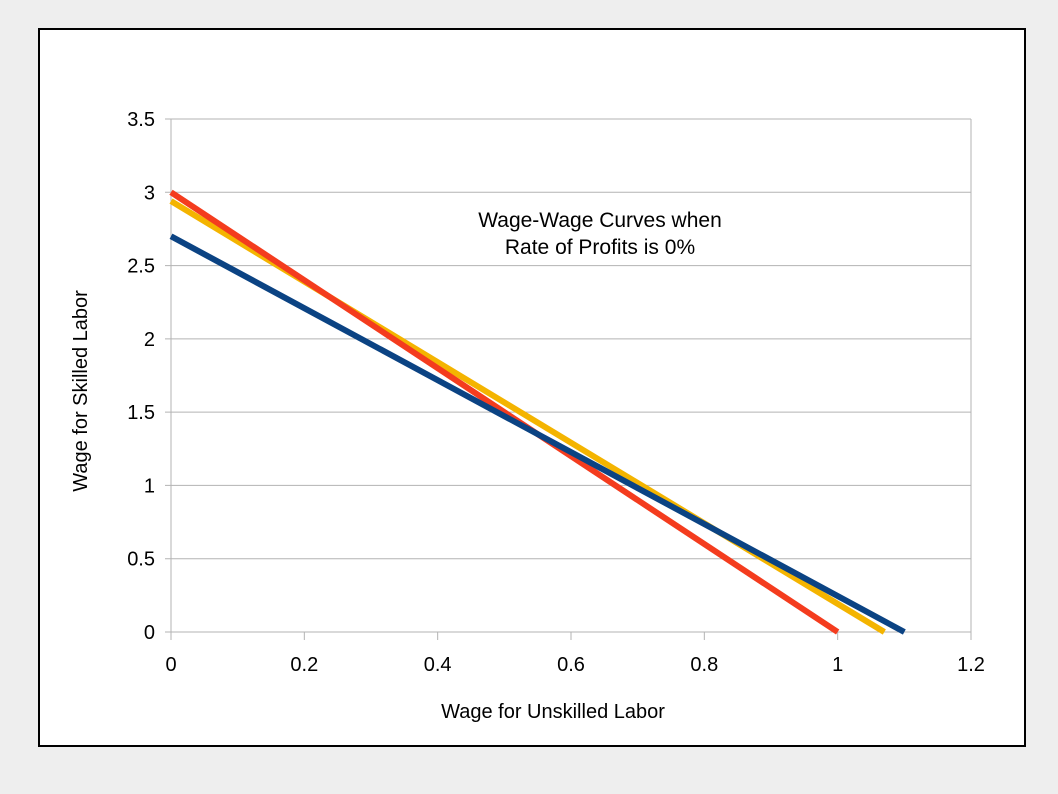 The image size is (1058, 794). I want to click on x-tick-label: 0.2, so click(304, 665).